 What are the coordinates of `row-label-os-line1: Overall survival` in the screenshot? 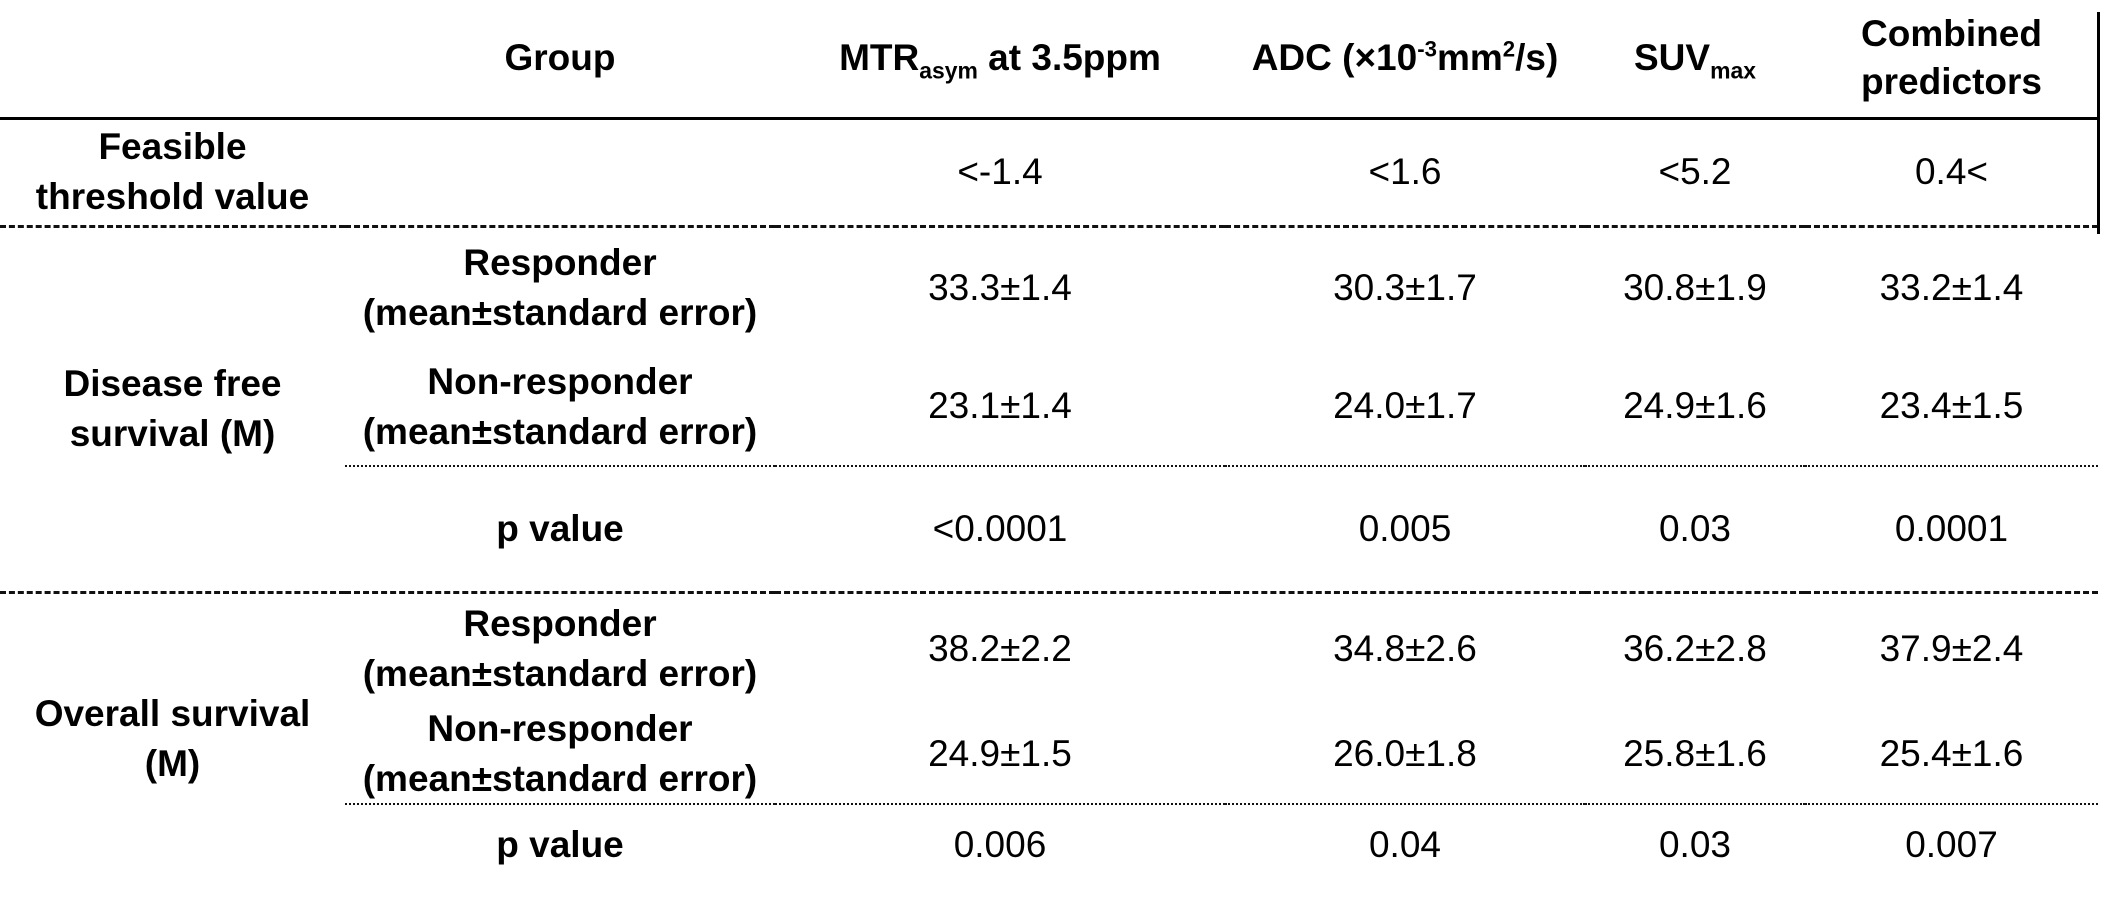 It's located at (172, 714).